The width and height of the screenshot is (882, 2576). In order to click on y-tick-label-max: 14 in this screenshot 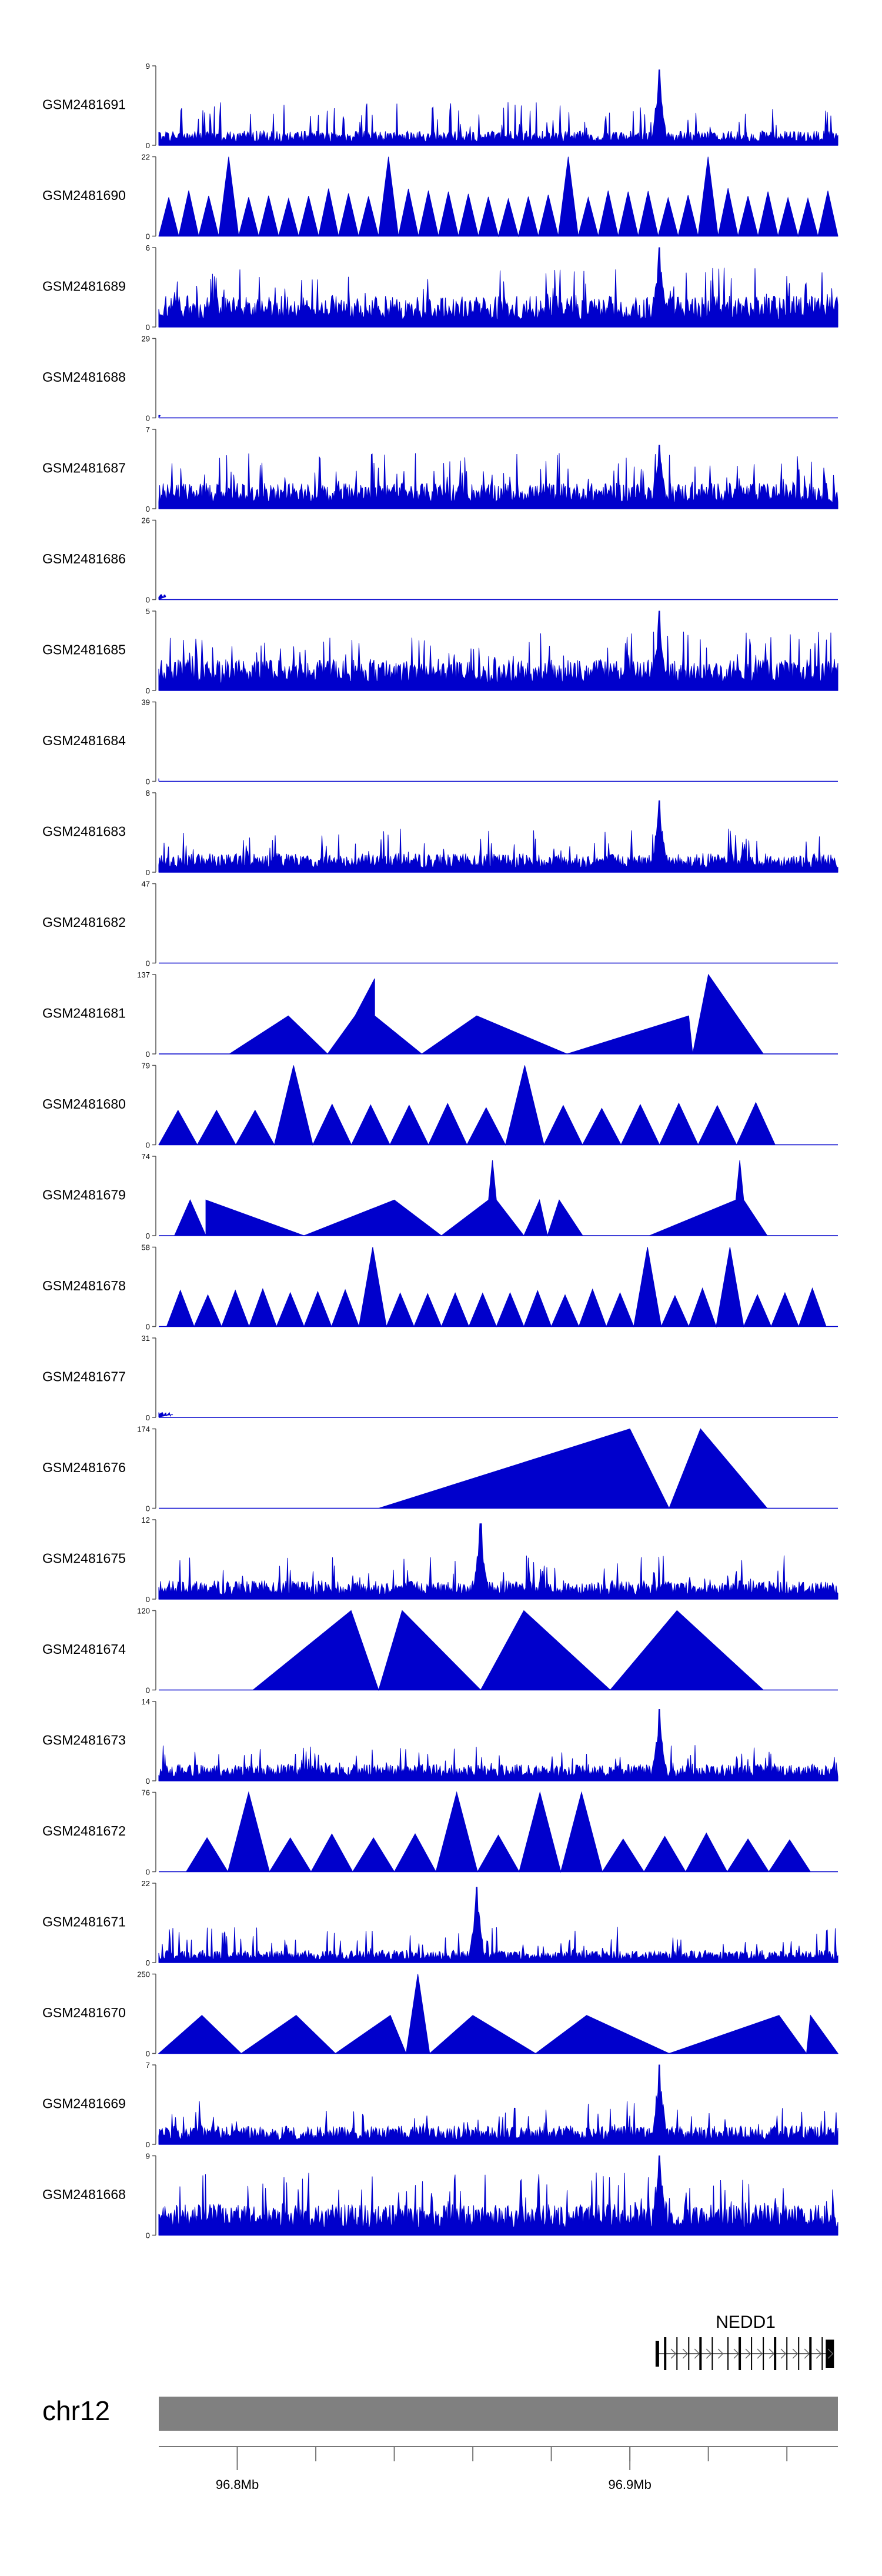, I will do `click(146, 1701)`.